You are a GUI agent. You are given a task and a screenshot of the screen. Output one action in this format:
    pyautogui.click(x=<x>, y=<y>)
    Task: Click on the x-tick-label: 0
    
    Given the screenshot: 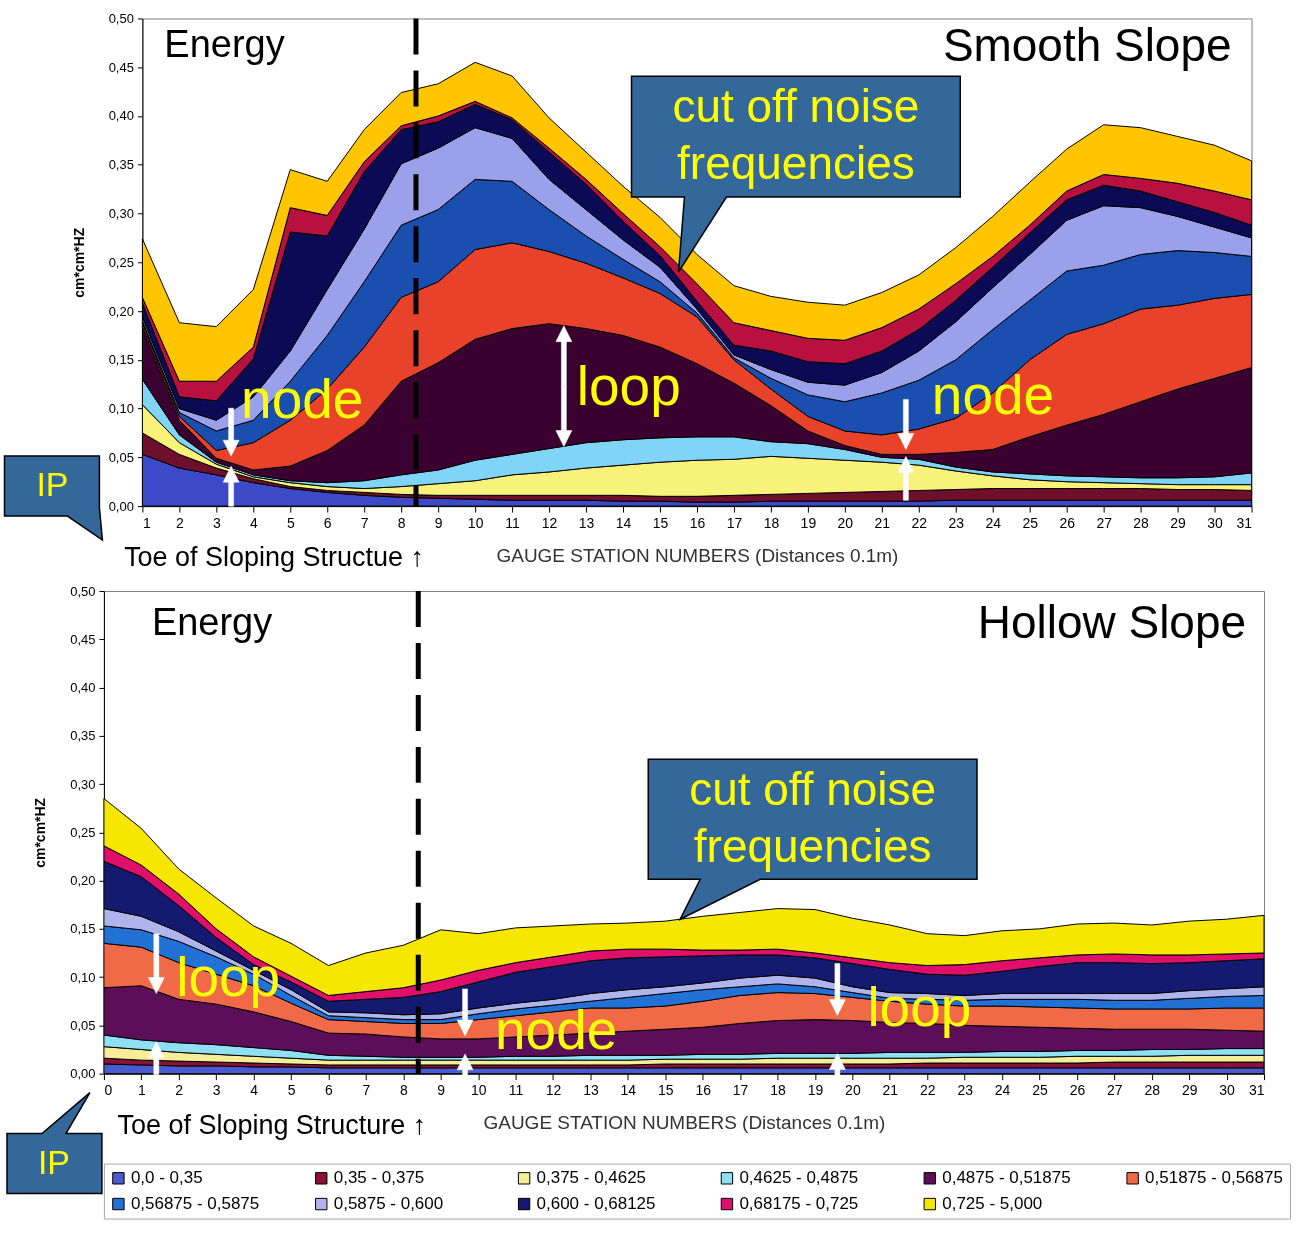 What is the action you would take?
    pyautogui.click(x=108, y=1090)
    